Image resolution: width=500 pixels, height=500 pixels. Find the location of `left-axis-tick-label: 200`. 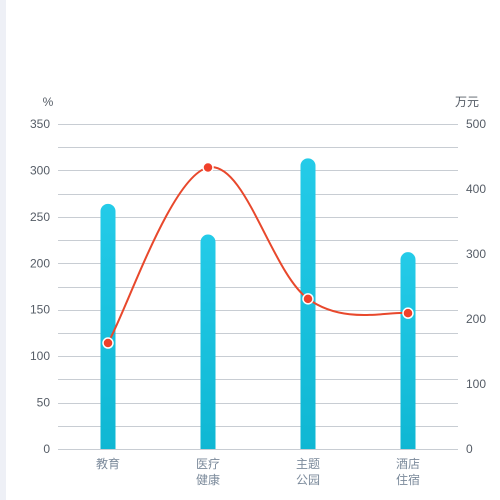

left-axis-tick-label: 200 is located at coordinates (40, 263).